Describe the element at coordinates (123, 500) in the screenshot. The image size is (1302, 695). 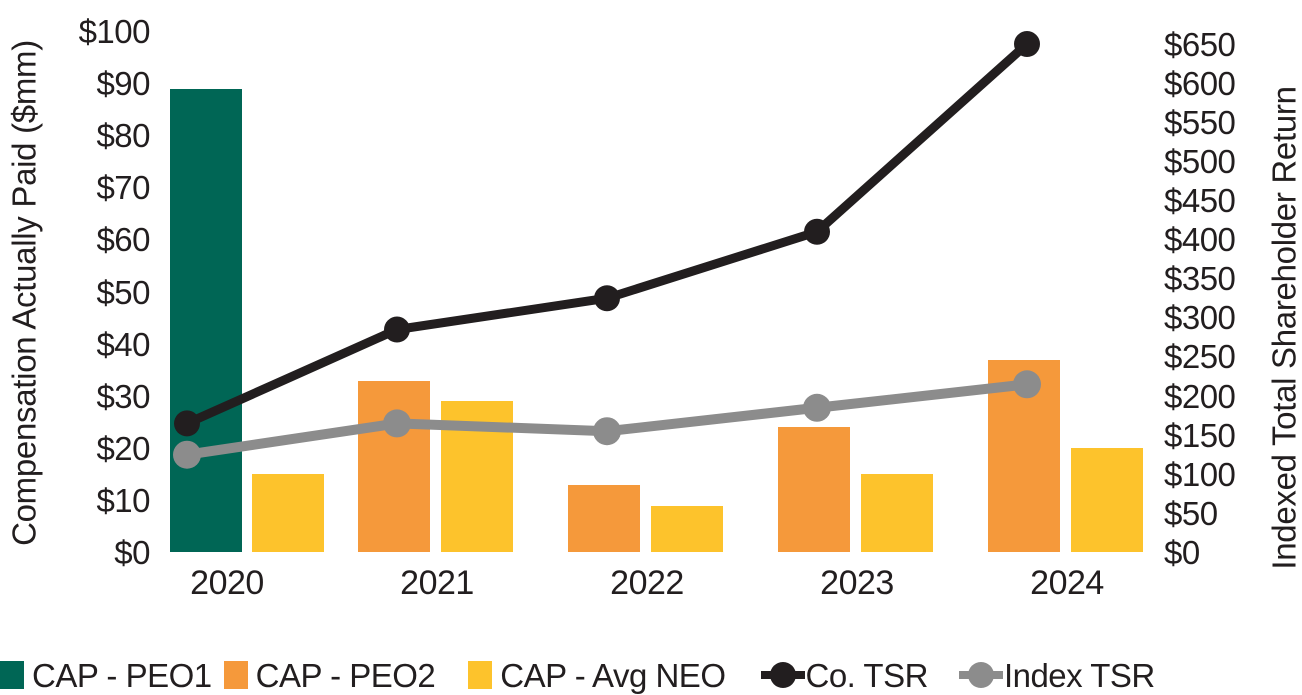
I see `left-axis-tick-10: $10` at that location.